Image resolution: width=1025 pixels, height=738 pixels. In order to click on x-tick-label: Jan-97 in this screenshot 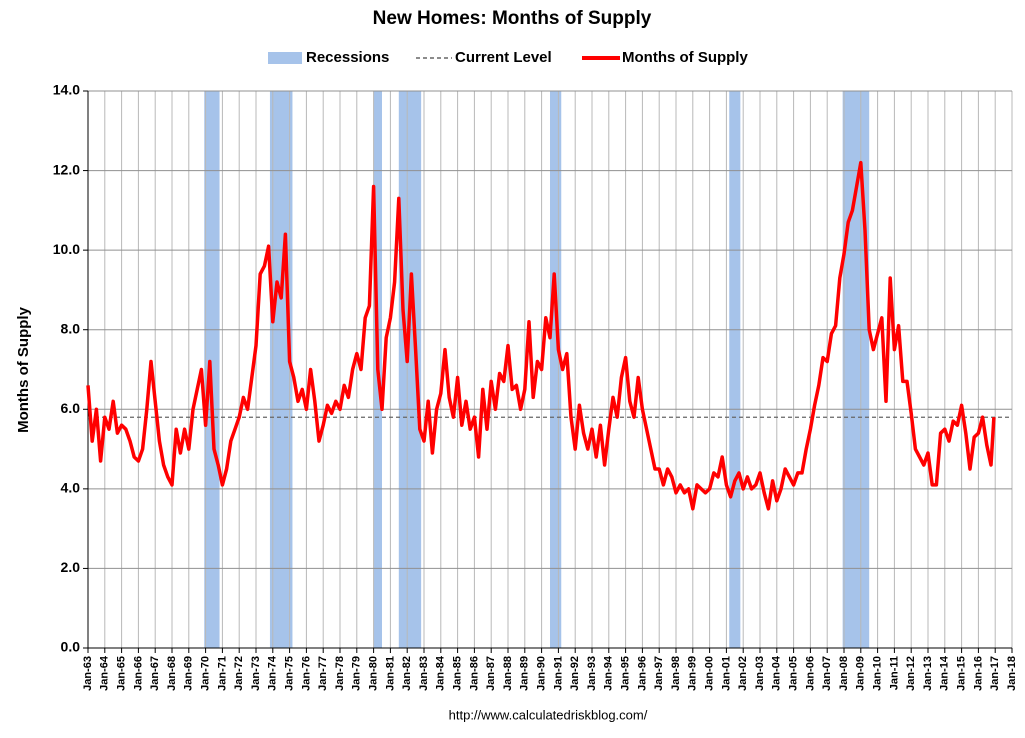, I will do `click(659, 673)`.